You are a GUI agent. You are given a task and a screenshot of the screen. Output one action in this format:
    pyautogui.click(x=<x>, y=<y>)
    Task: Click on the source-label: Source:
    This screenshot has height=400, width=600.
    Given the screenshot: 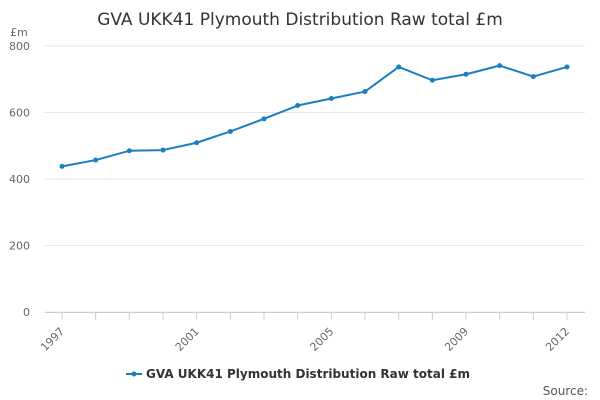 What is the action you would take?
    pyautogui.click(x=565, y=391)
    